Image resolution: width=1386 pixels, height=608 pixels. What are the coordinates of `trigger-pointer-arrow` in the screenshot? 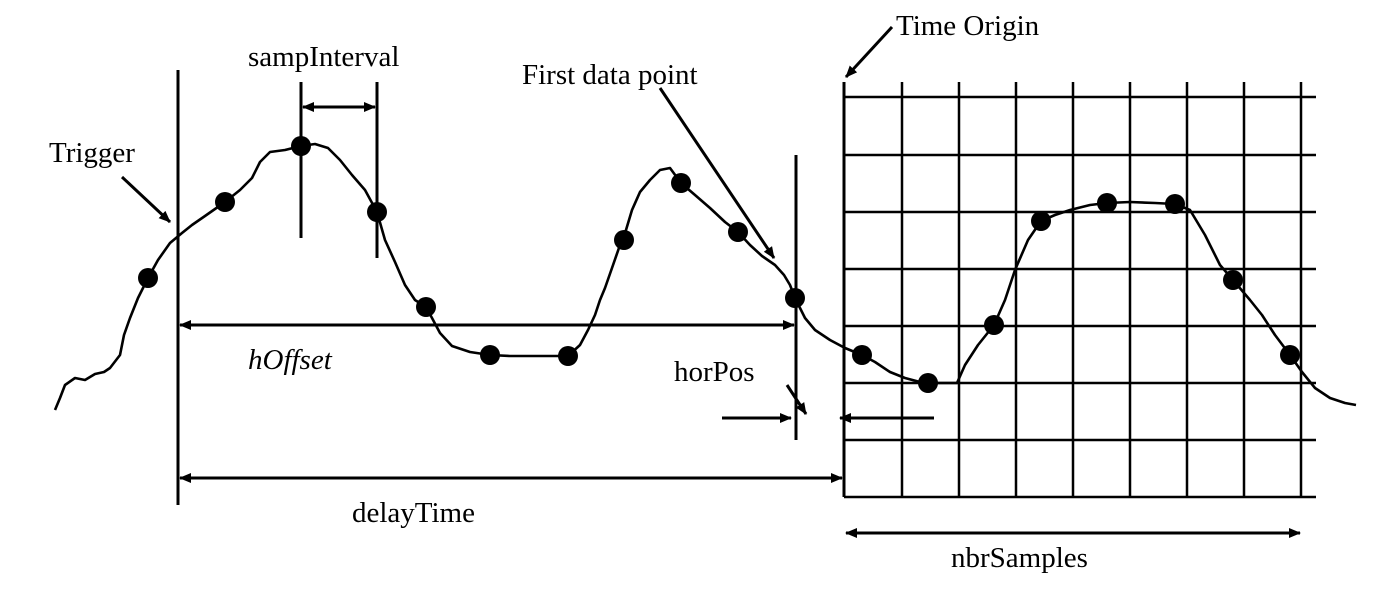 It's located at (146, 199).